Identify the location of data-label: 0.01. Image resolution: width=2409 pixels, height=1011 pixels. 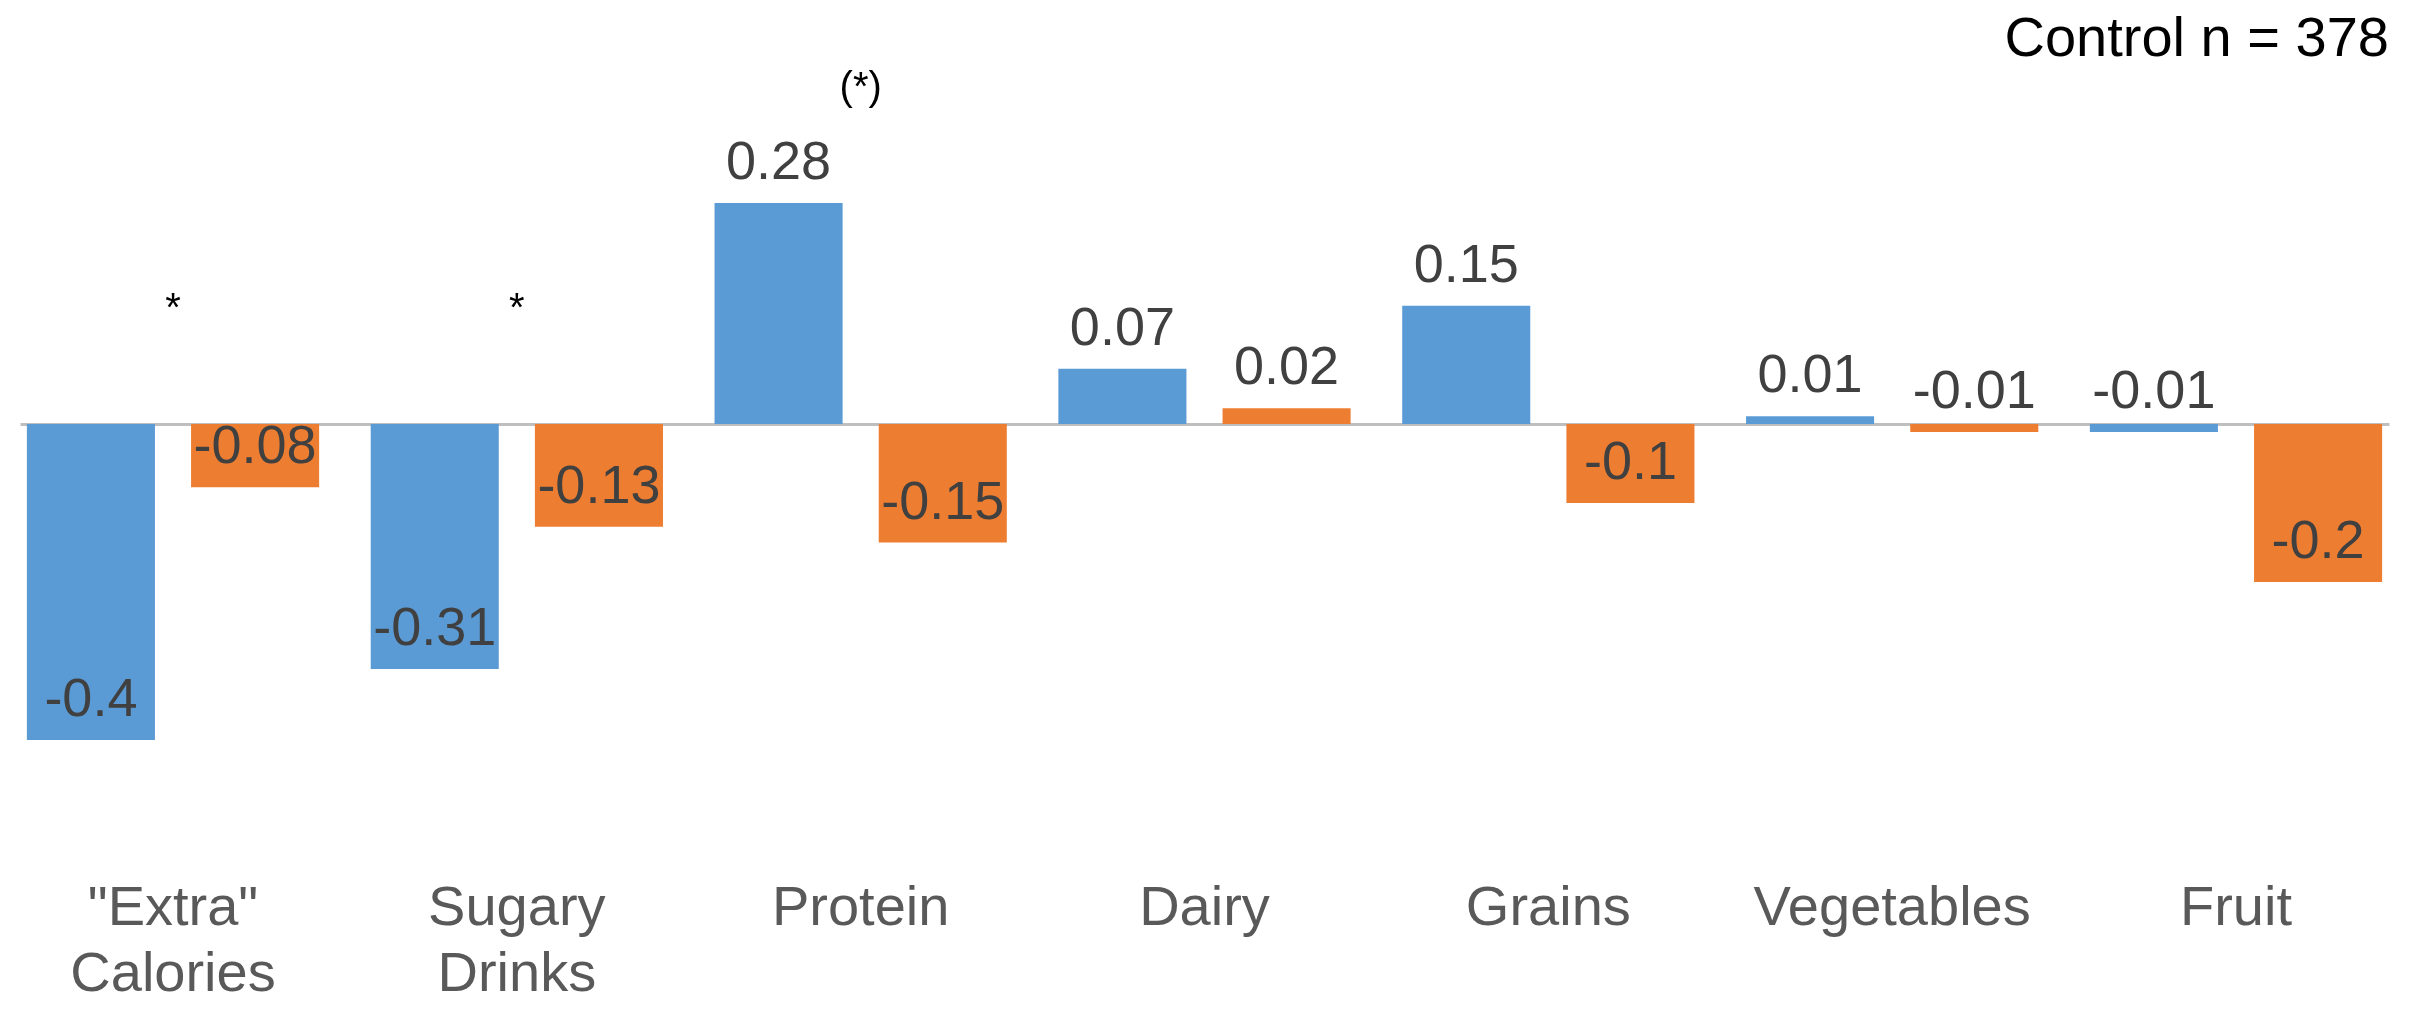
(1810, 373).